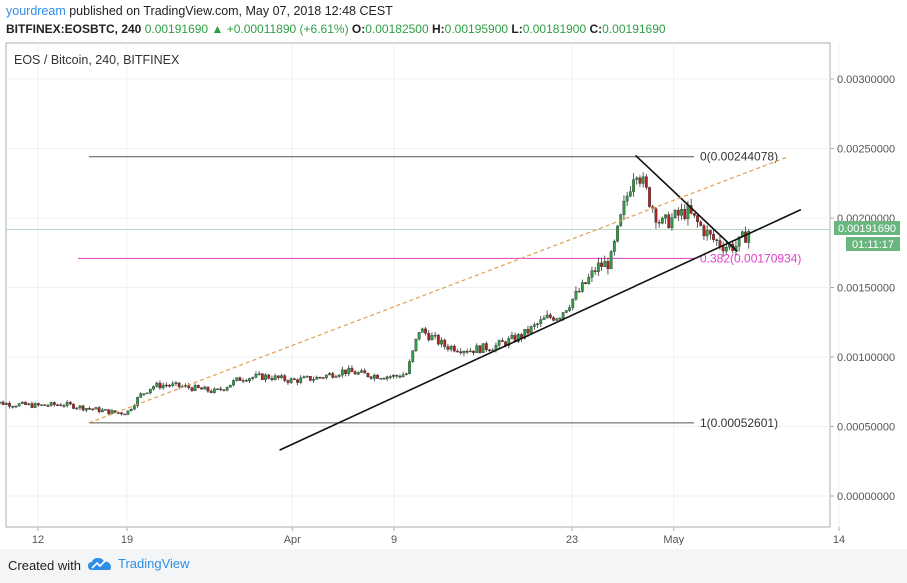 The image size is (907, 583). What do you see at coordinates (686, 203) in the screenshot?
I see `trendline-resistance` at bounding box center [686, 203].